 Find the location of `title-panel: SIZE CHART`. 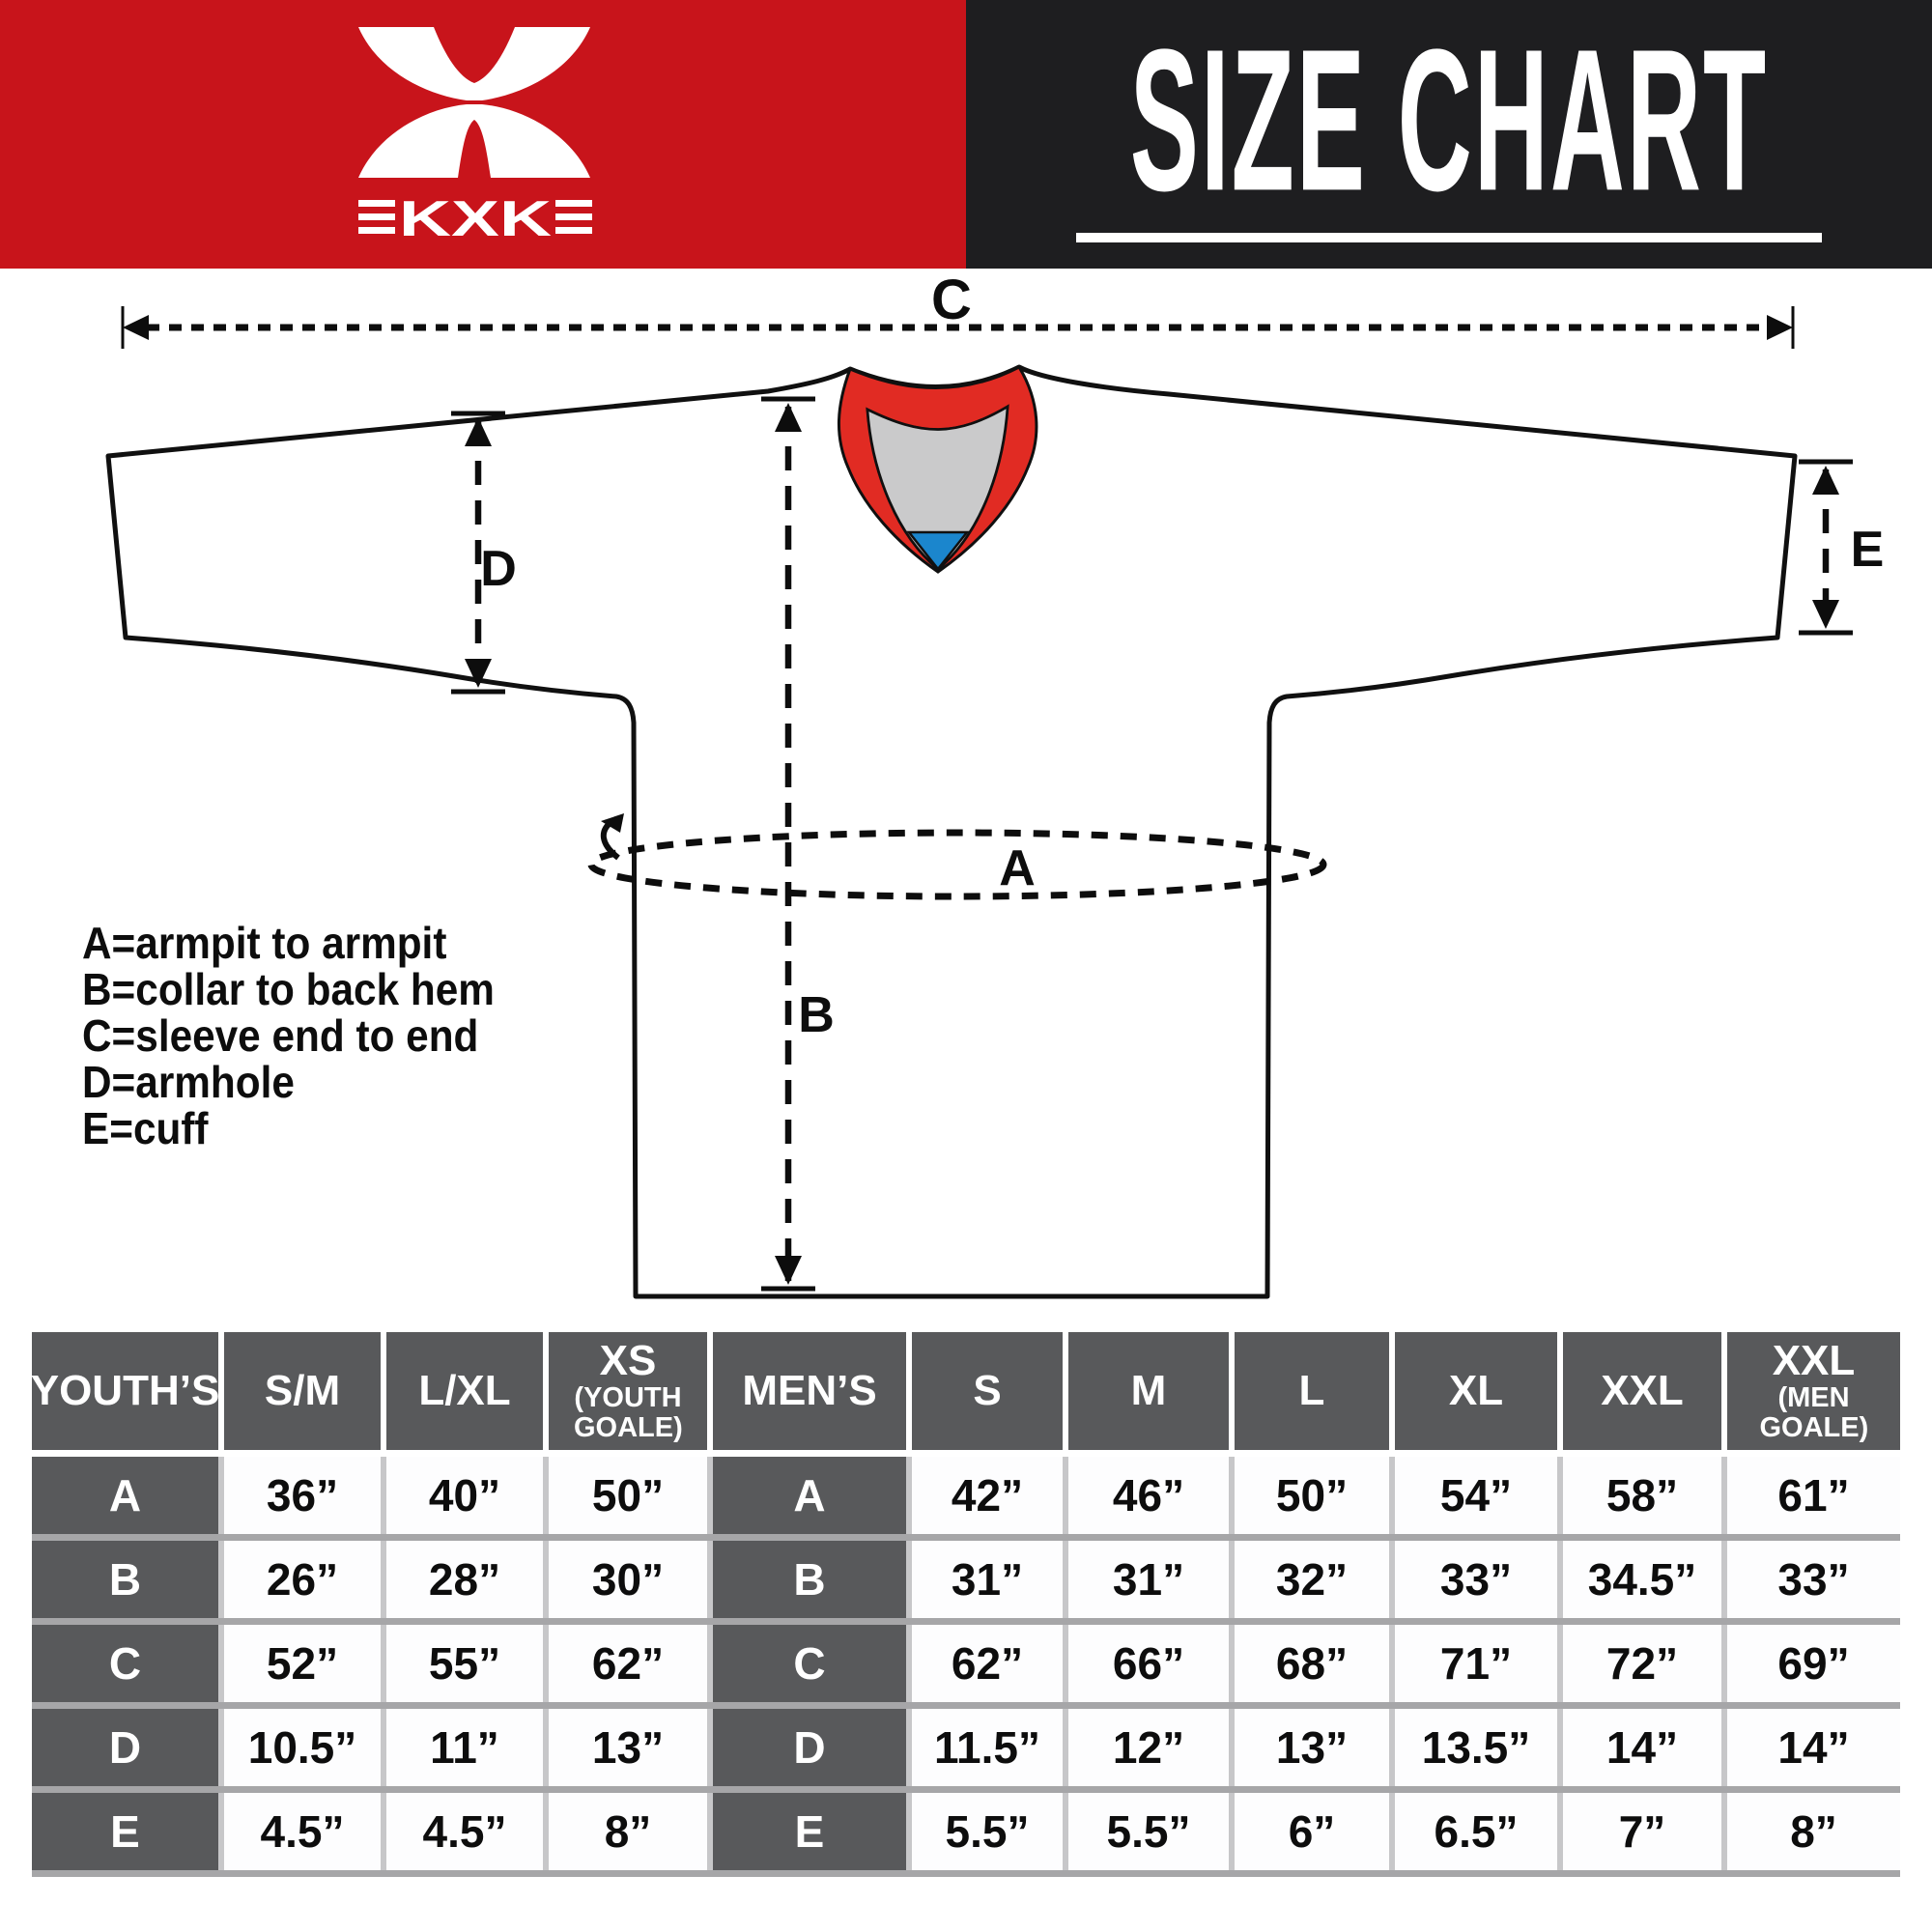

title-panel: SIZE CHART is located at coordinates (1449, 134).